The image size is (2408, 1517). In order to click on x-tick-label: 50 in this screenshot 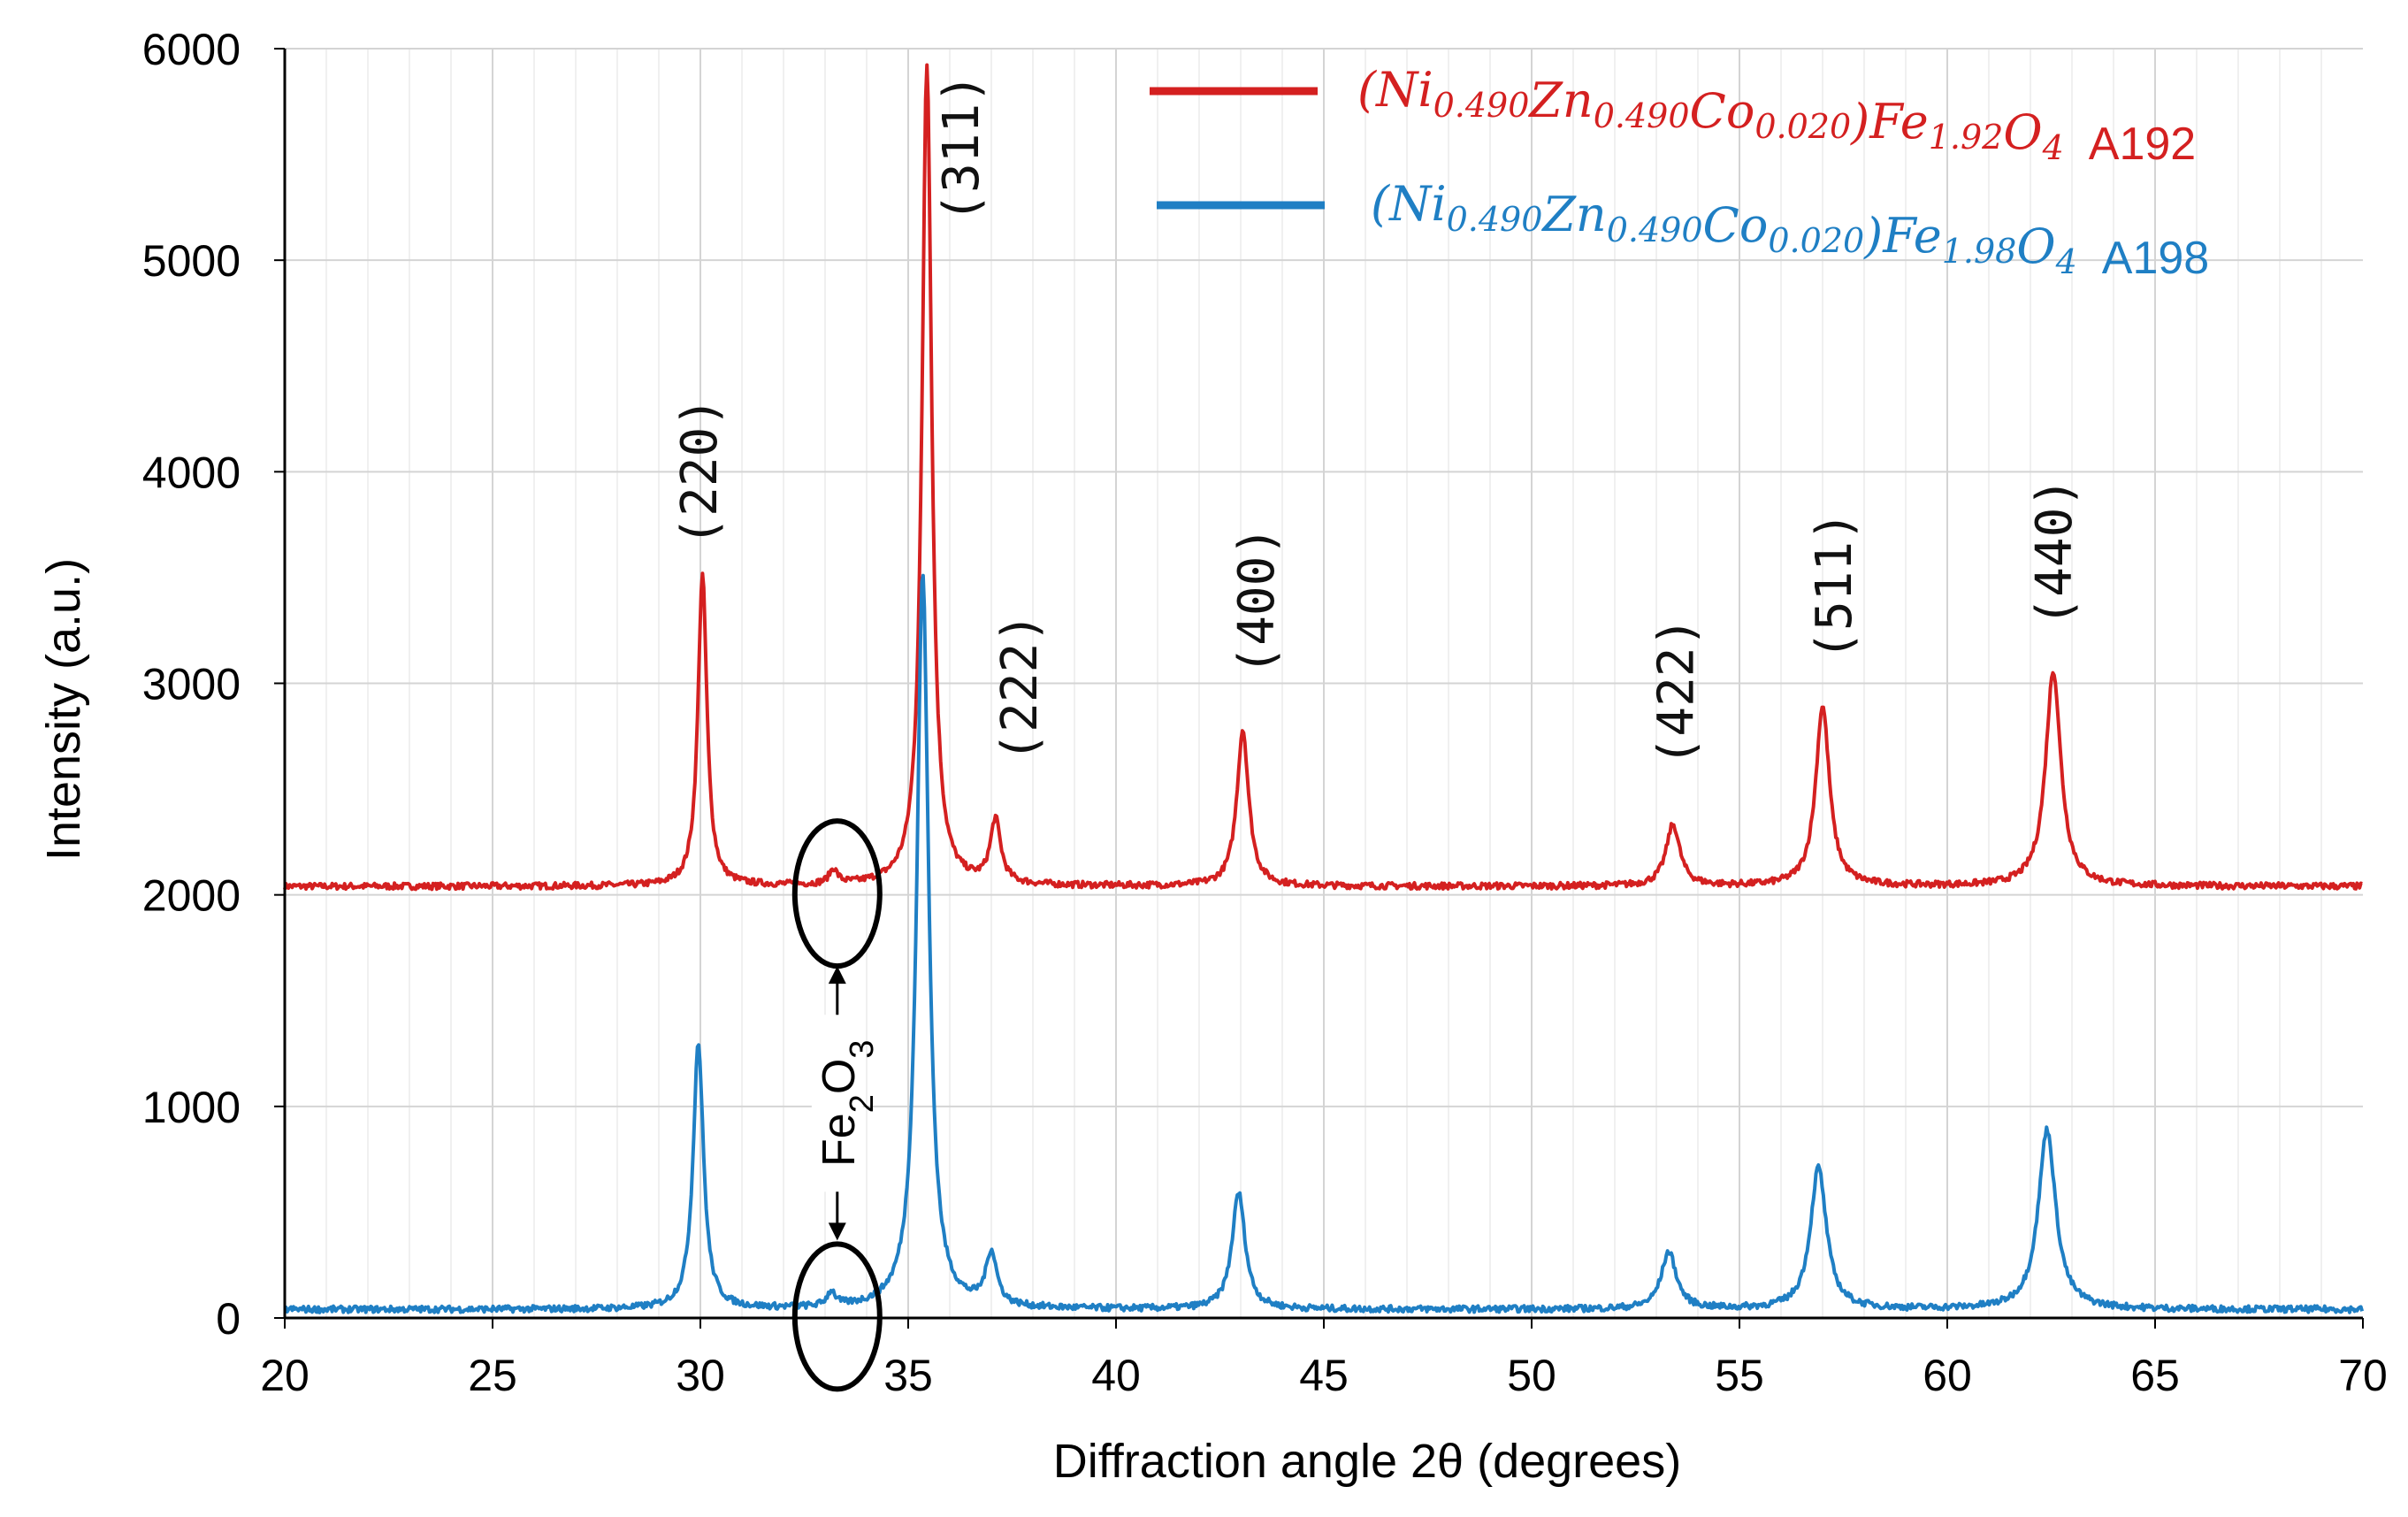, I will do `click(1531, 1375)`.